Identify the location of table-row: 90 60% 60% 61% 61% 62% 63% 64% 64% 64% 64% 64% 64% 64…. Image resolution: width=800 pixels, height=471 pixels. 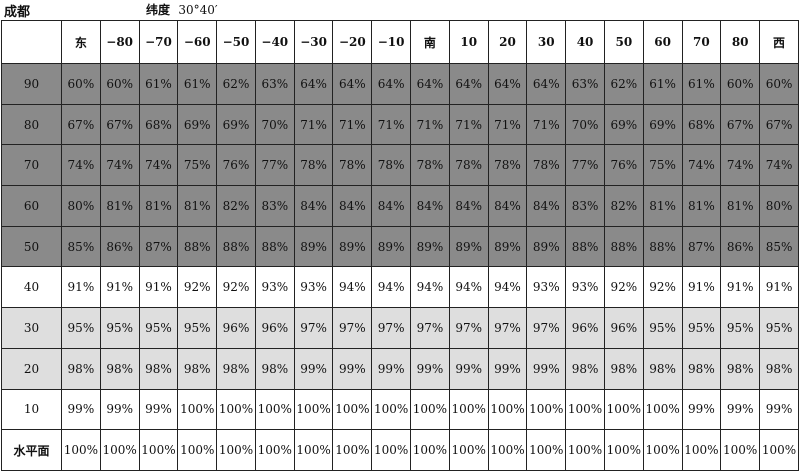
(400, 84).